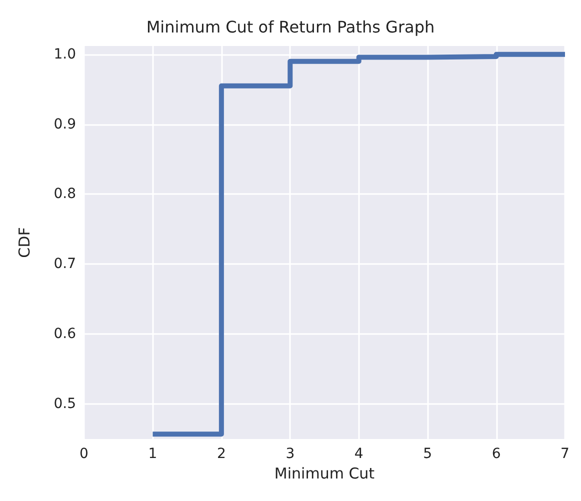  What do you see at coordinates (65, 124) in the screenshot?
I see `y-tick-label: 0.9` at bounding box center [65, 124].